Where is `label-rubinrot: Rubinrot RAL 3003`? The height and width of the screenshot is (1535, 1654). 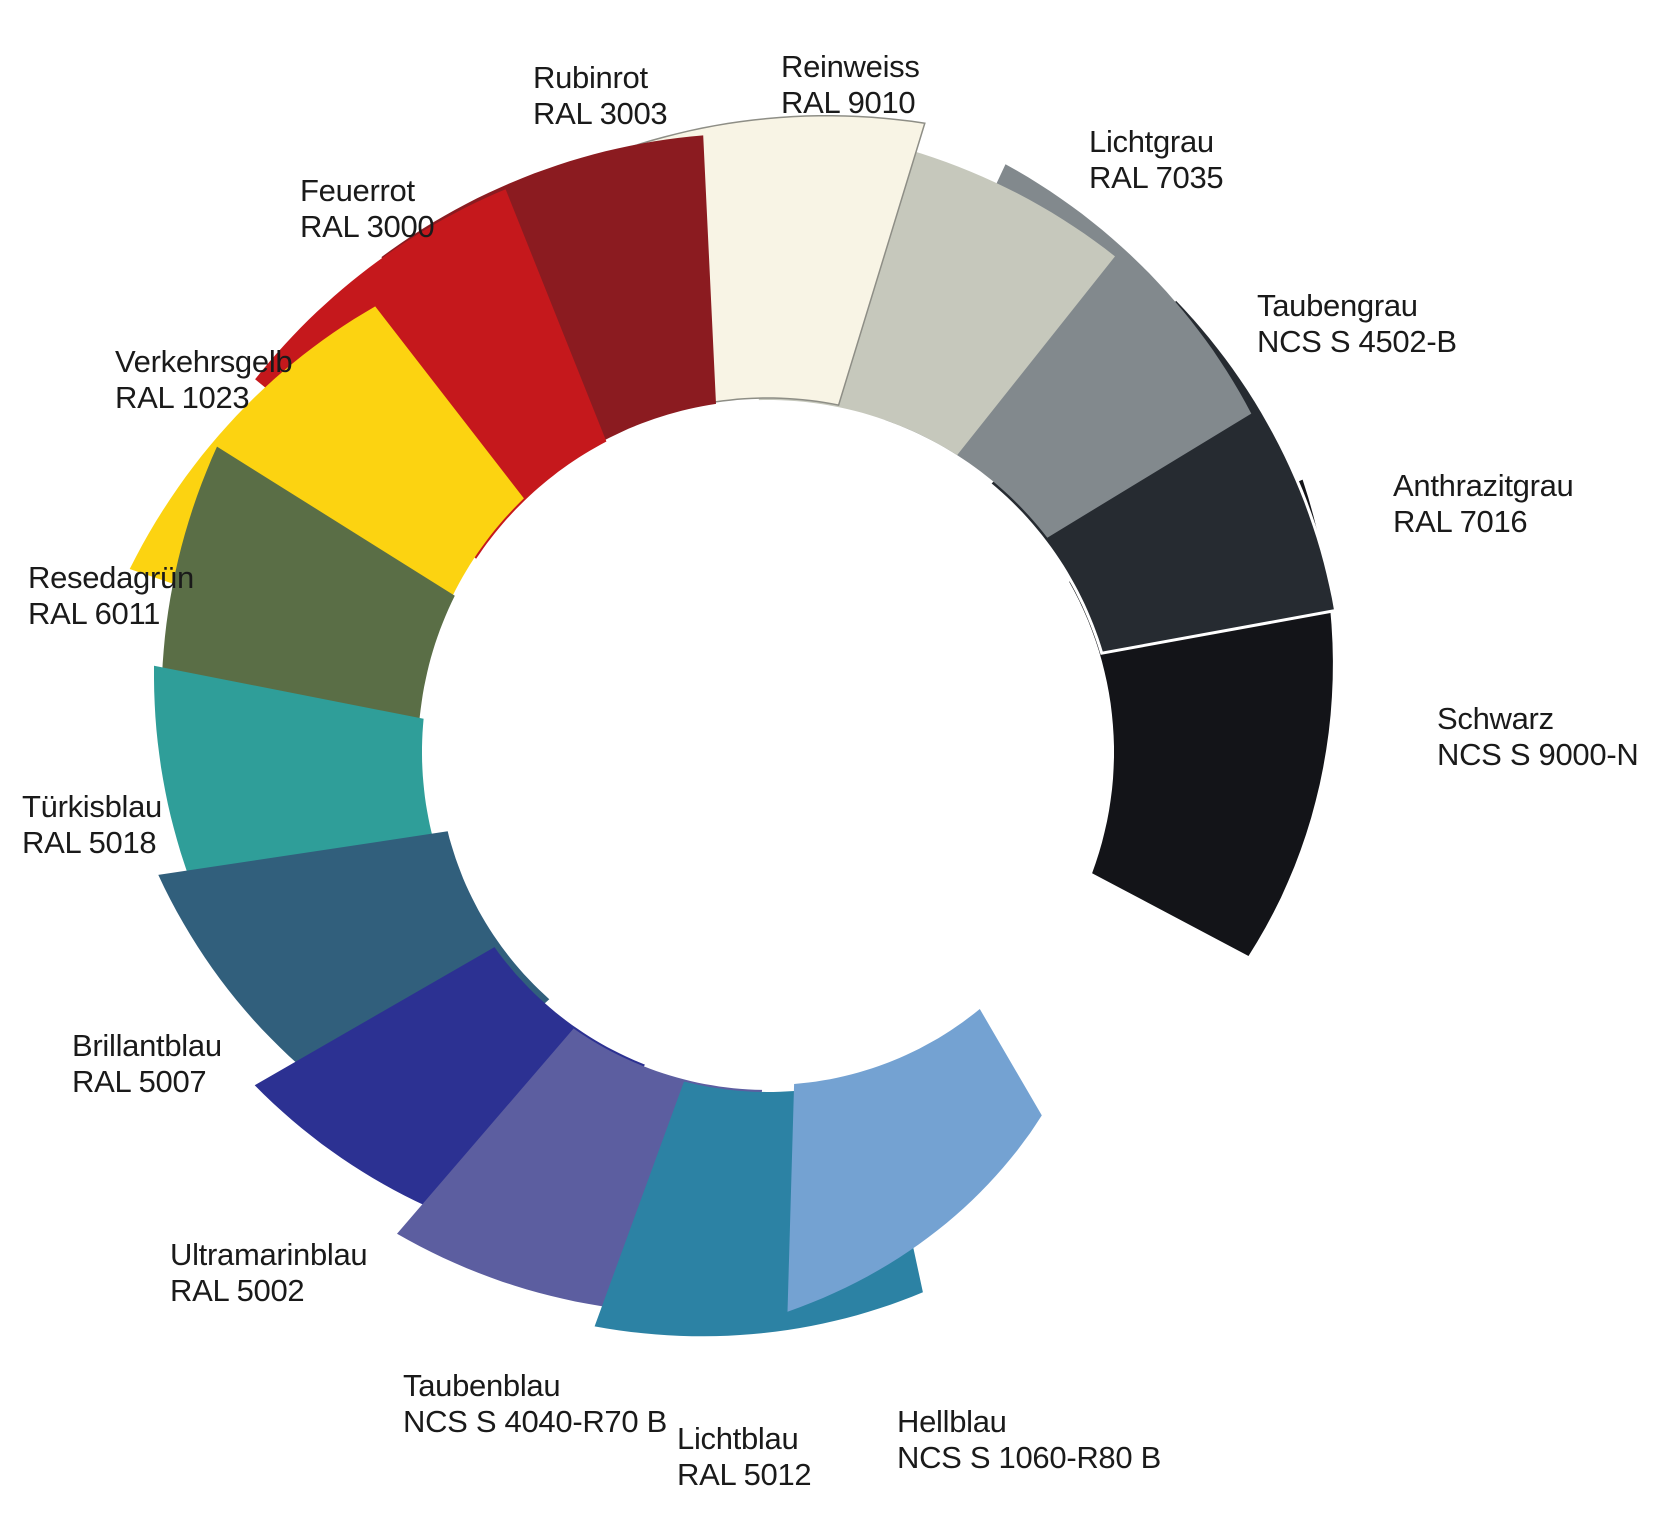 label-rubinrot: Rubinrot RAL 3003 is located at coordinates (600, 95).